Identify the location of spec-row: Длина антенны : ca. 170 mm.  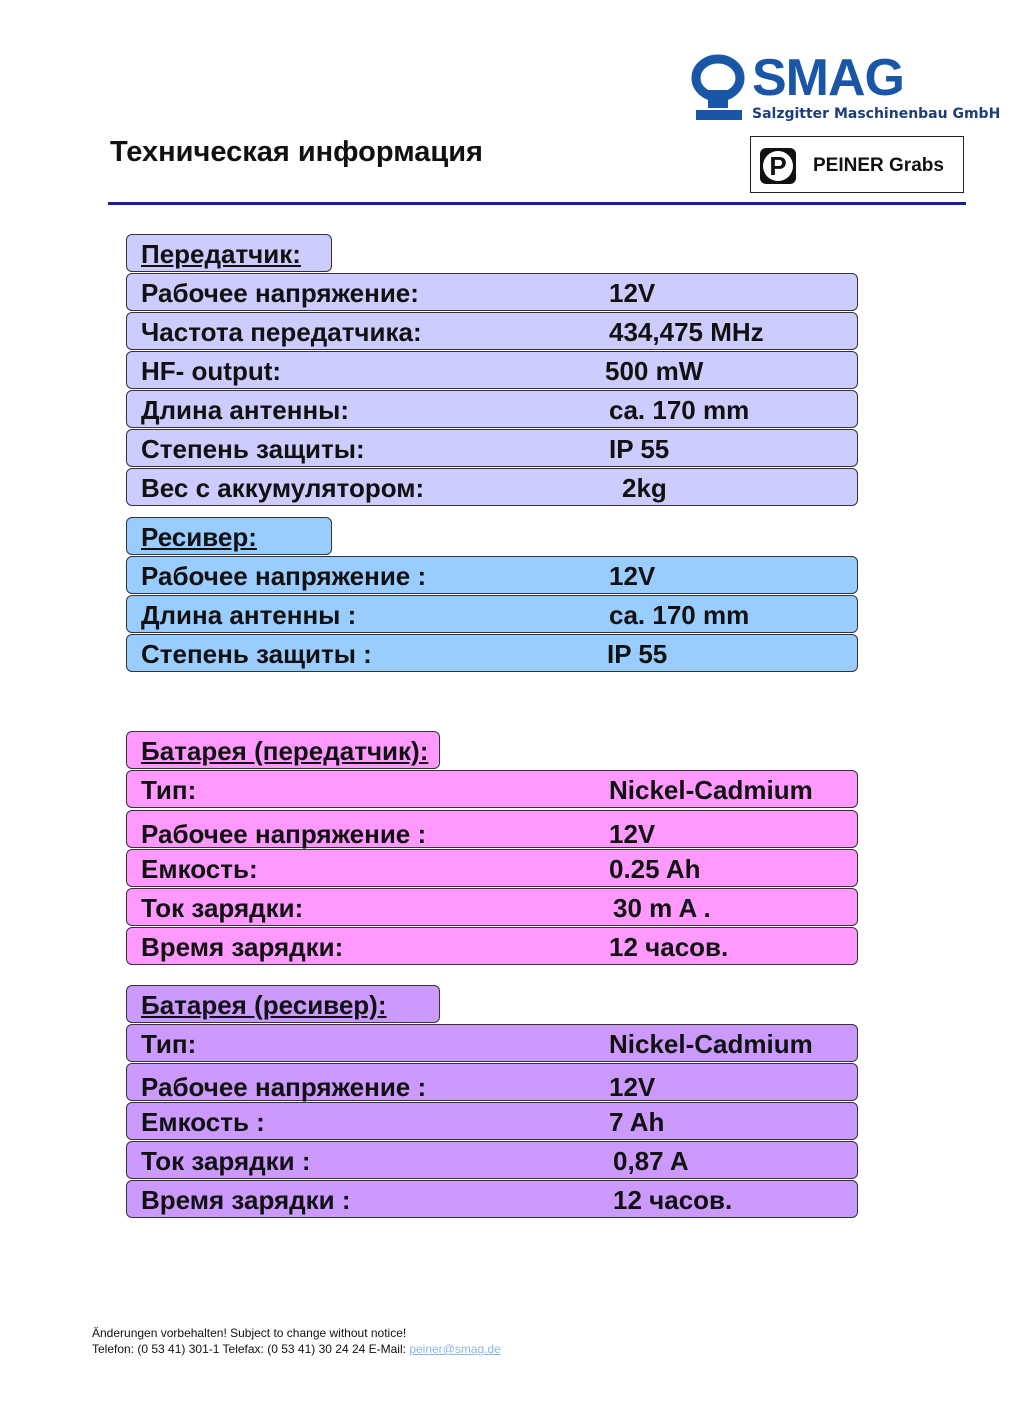
(492, 614).